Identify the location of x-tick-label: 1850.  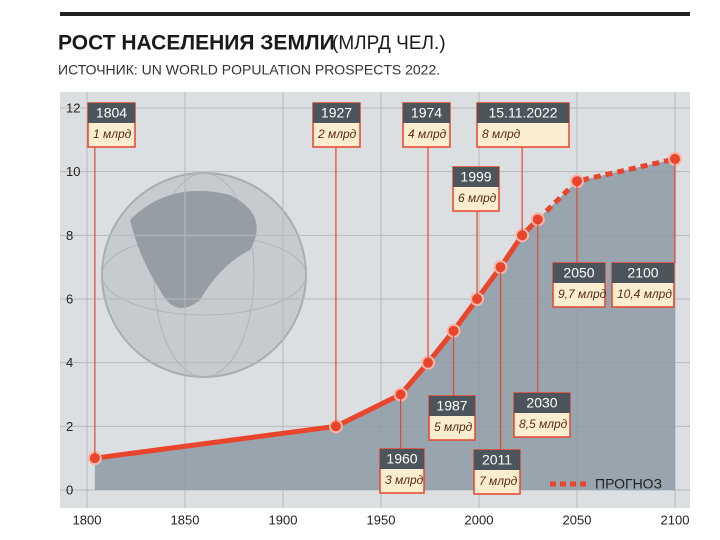
(185, 519).